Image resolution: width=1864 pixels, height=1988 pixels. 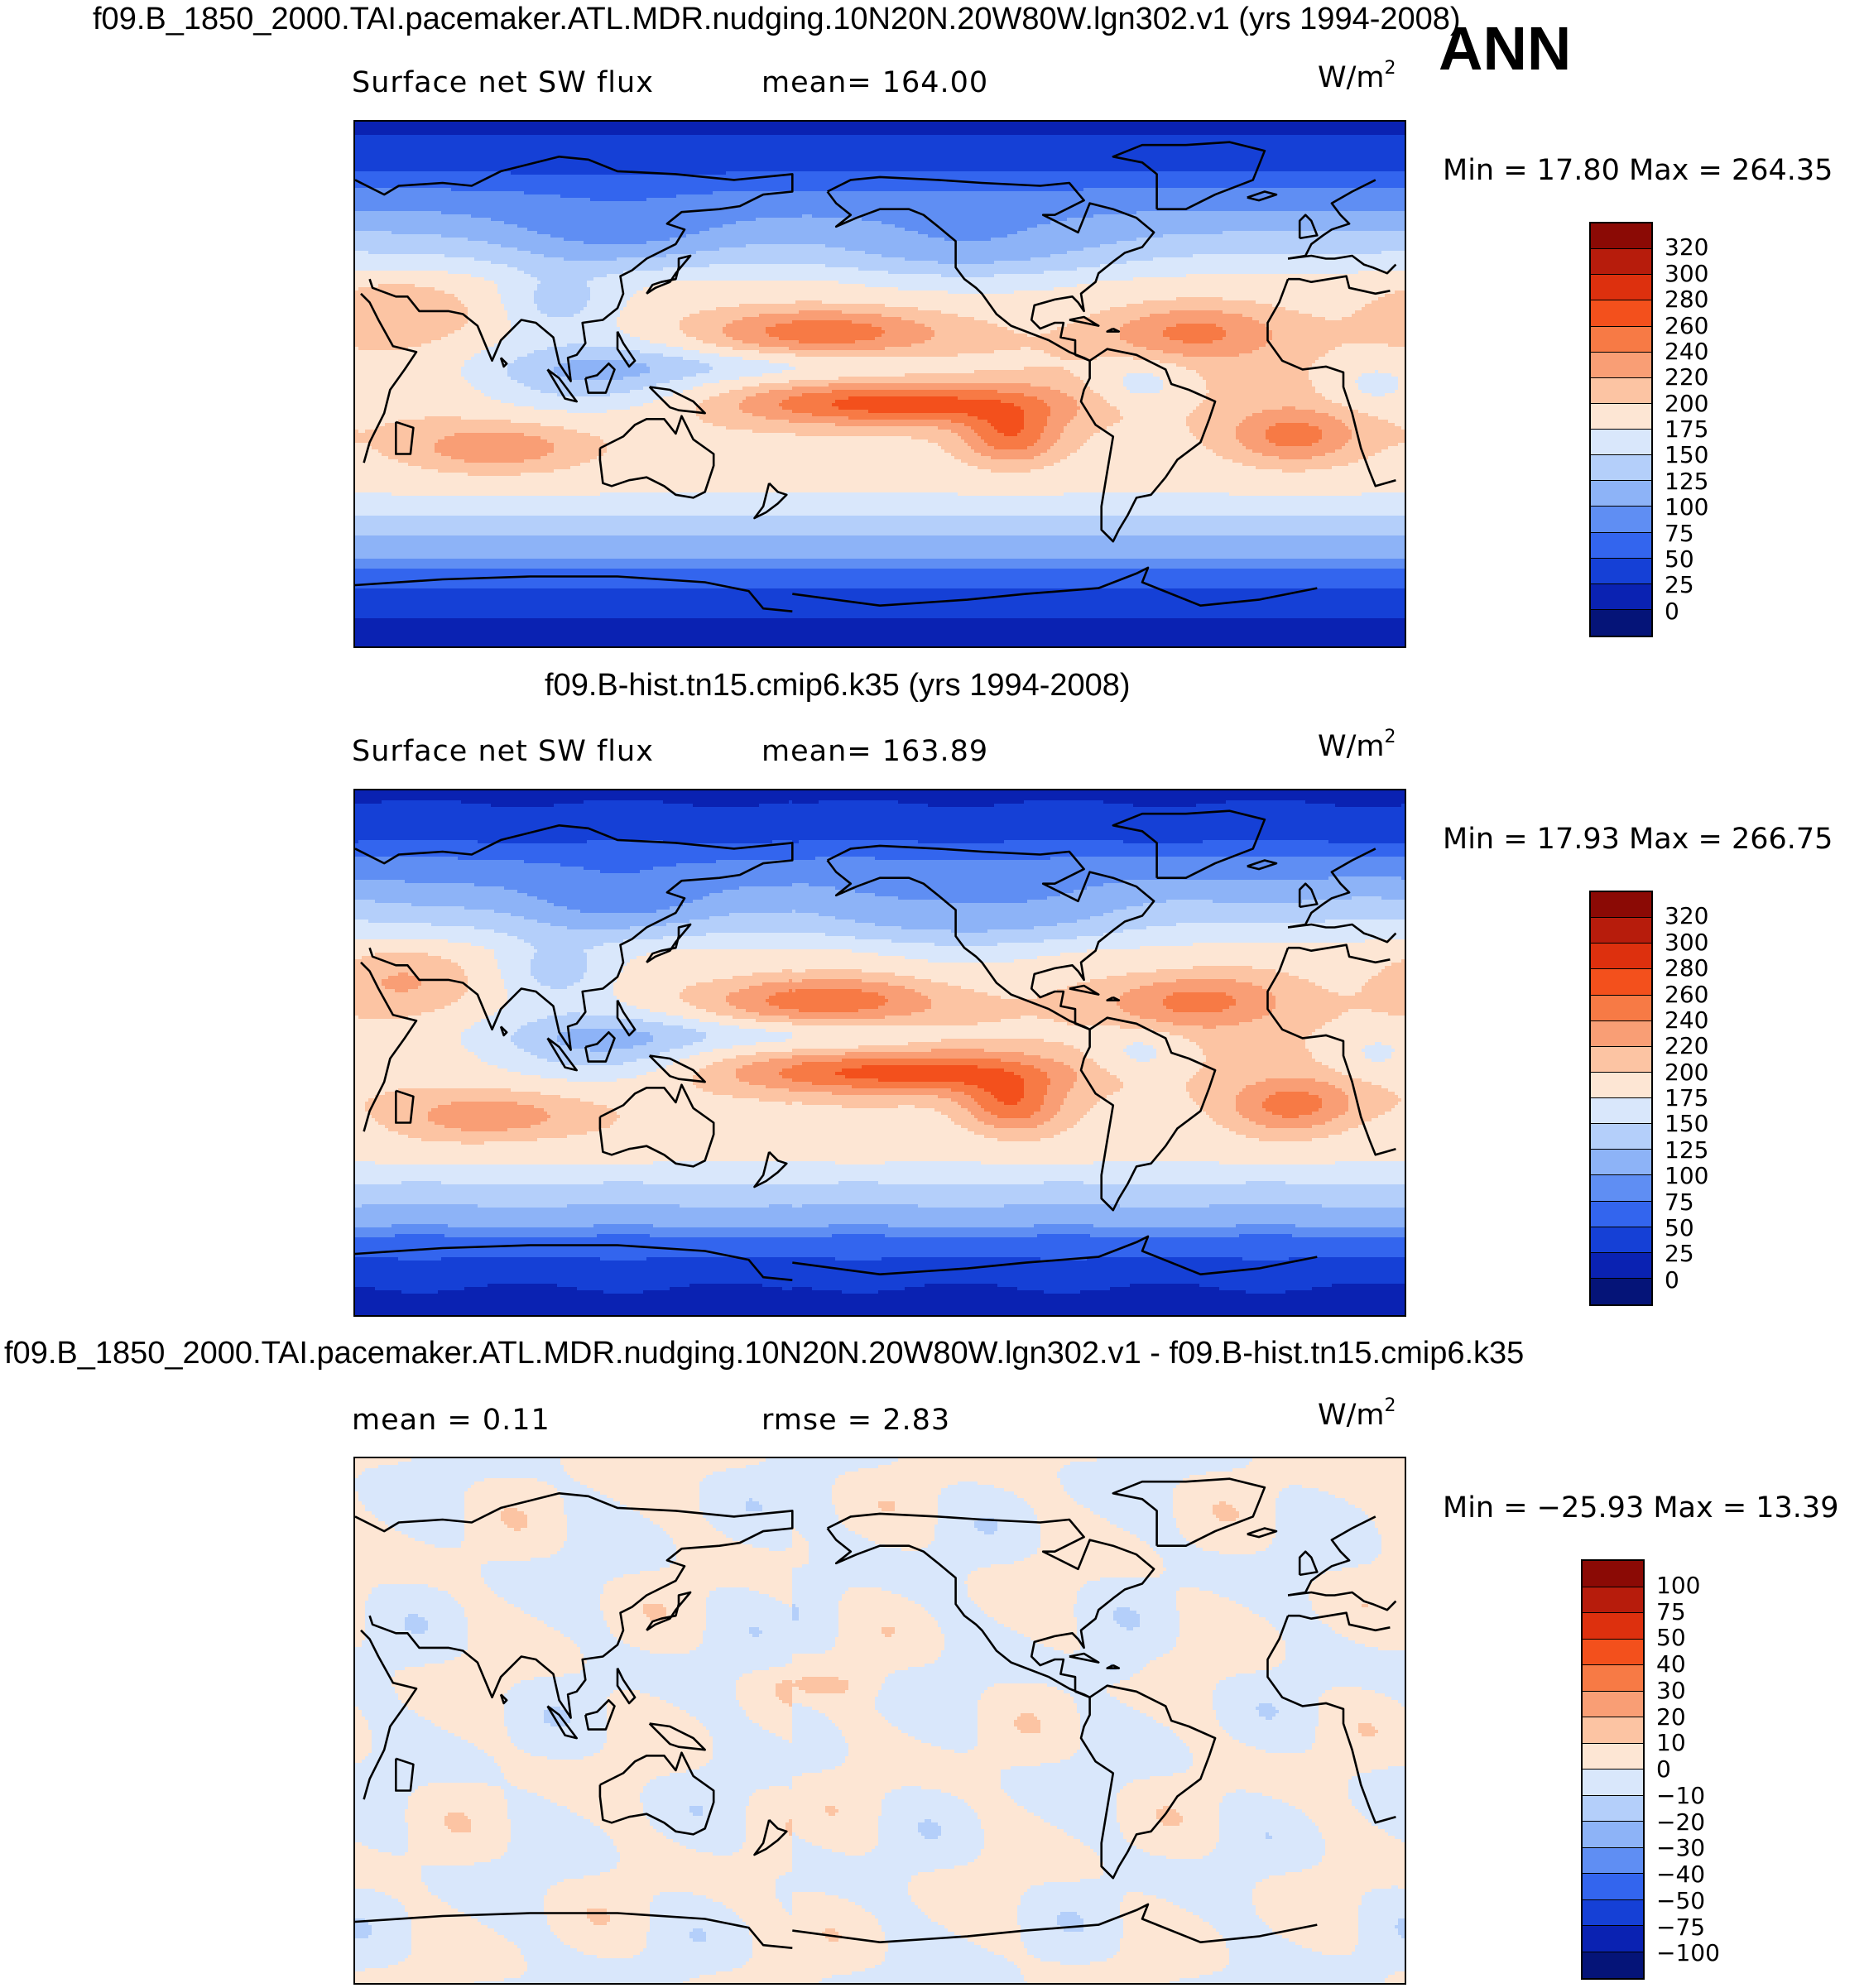 What do you see at coordinates (1641, 1508) in the screenshot?
I see `panel-3-minmax: Min = −25.93 Max = 13.39` at bounding box center [1641, 1508].